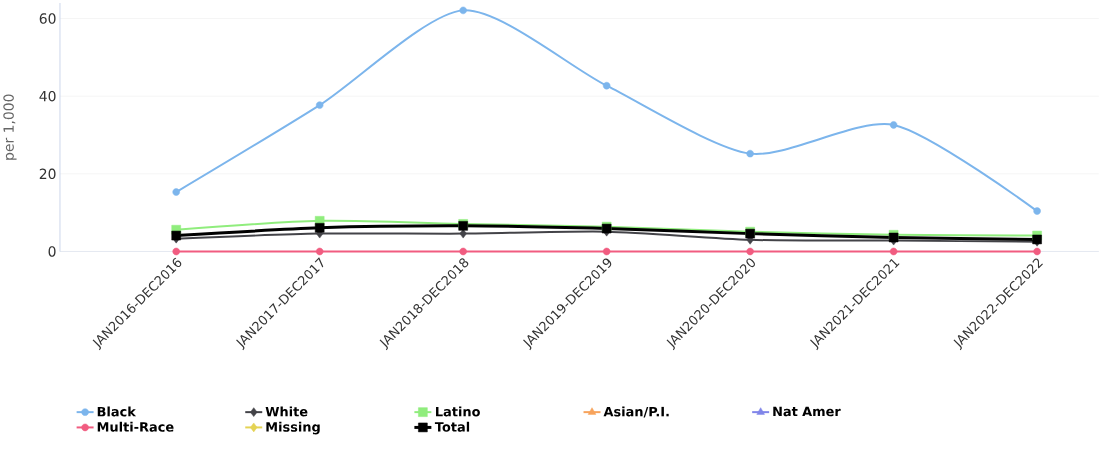 This screenshot has height=452, width=1099. I want to click on legend-label: Nat Amer, so click(807, 411).